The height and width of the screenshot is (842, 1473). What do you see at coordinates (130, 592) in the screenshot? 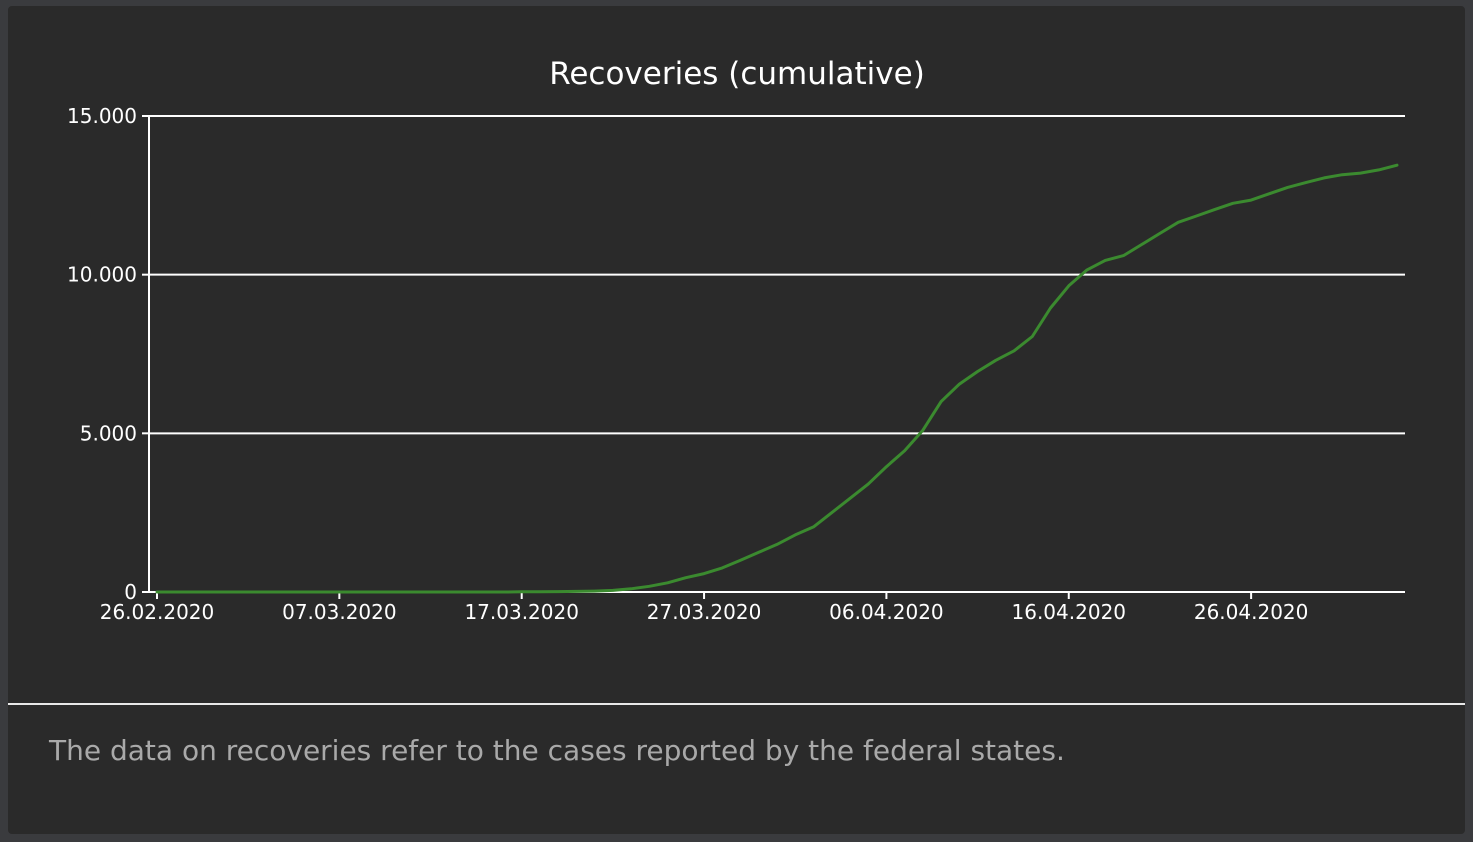
I see `y-tick-label-0: 0` at bounding box center [130, 592].